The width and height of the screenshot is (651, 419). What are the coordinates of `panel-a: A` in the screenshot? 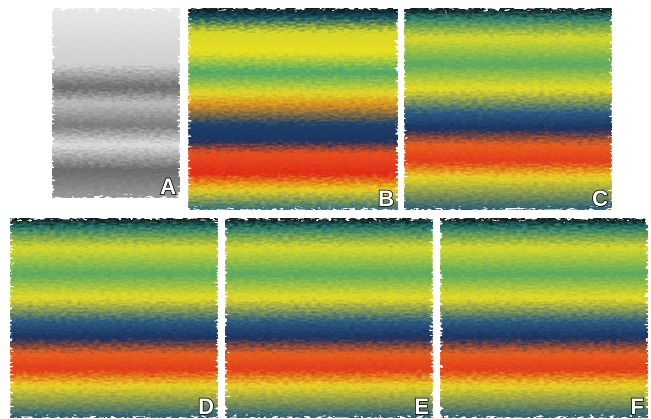 It's located at (116, 104).